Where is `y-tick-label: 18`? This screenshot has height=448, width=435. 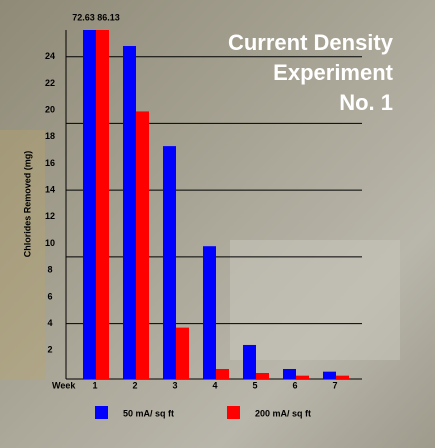
y-tick-label: 18 is located at coordinates (50, 136).